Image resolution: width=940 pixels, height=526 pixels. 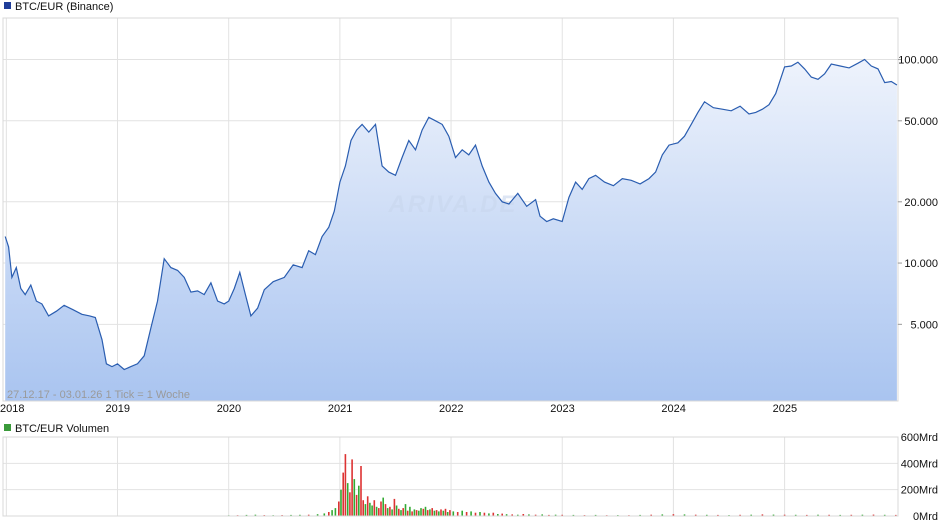 What do you see at coordinates (921, 122) in the screenshot?
I see `y-tick-label: 50.000` at bounding box center [921, 122].